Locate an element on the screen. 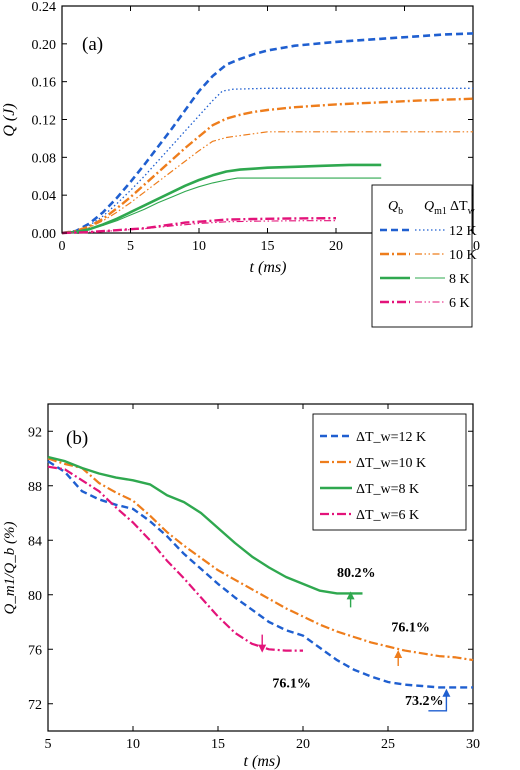 Image resolution: width=520 pixels, height=770 pixels. x-tick-label-b-1: 10 is located at coordinates (133, 744).